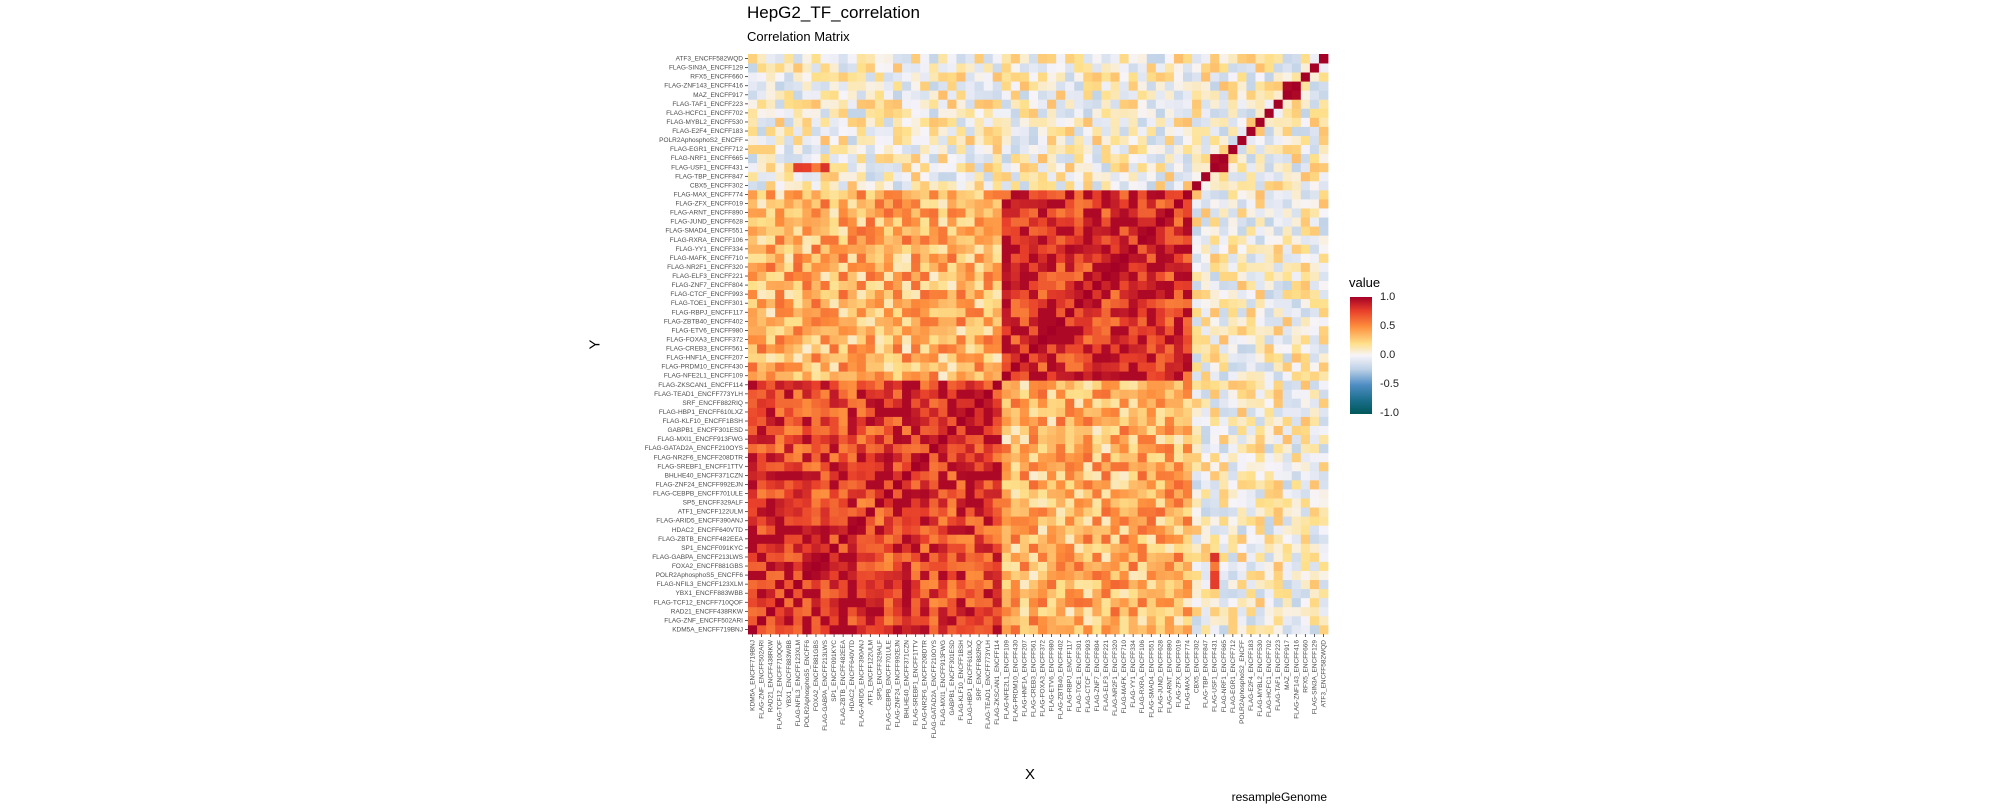 The width and height of the screenshot is (2000, 812). I want to click on x-tick-label: HDAC2_ENCFF640VTD, so click(852, 675).